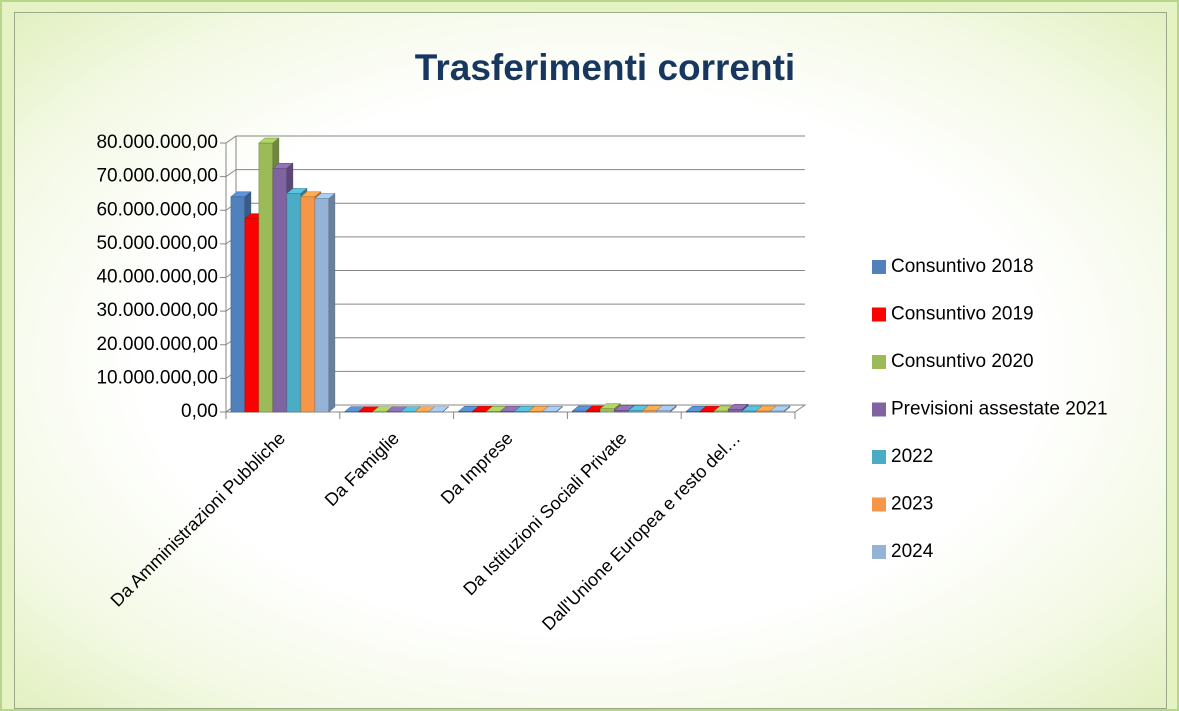 Image resolution: width=1179 pixels, height=711 pixels. Describe the element at coordinates (199, 411) in the screenshot. I see `y-tick-label: 0,00` at that location.